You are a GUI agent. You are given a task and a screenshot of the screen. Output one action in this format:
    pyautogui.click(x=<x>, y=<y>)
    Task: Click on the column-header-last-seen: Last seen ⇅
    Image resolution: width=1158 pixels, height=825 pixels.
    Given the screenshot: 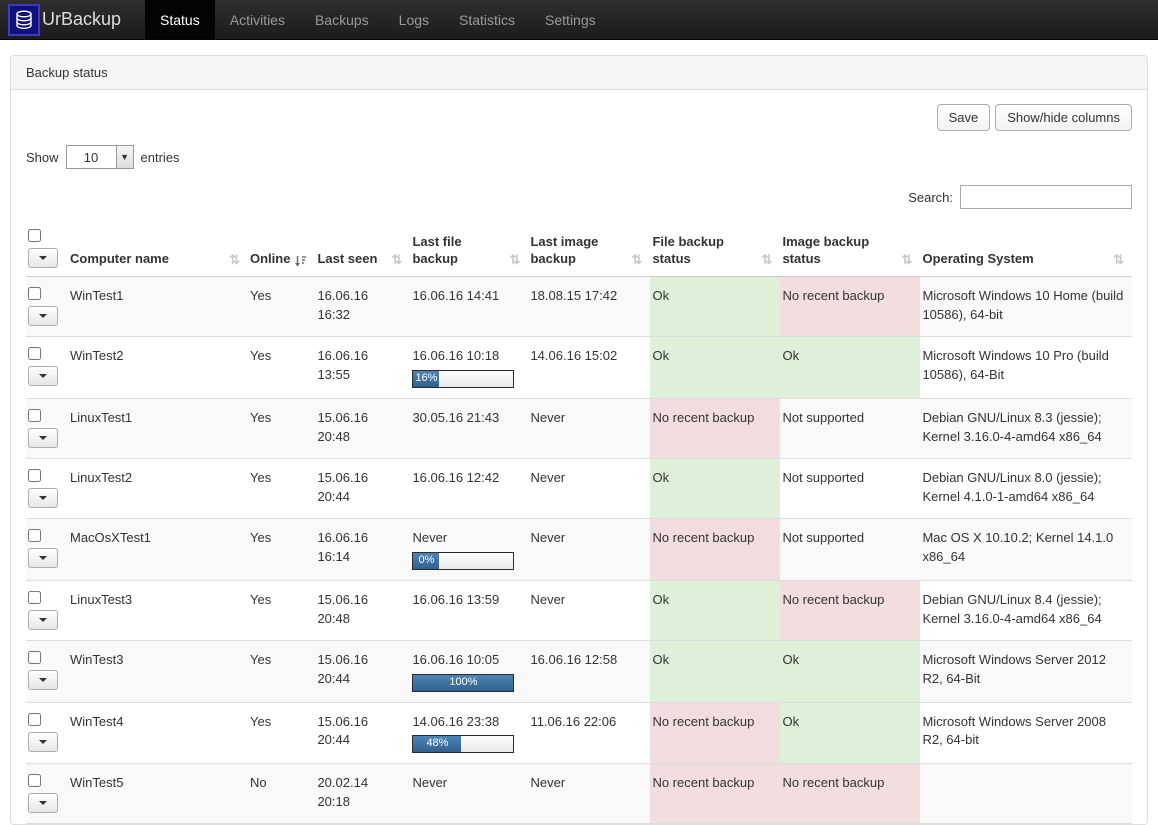 What is the action you would take?
    pyautogui.click(x=363, y=249)
    